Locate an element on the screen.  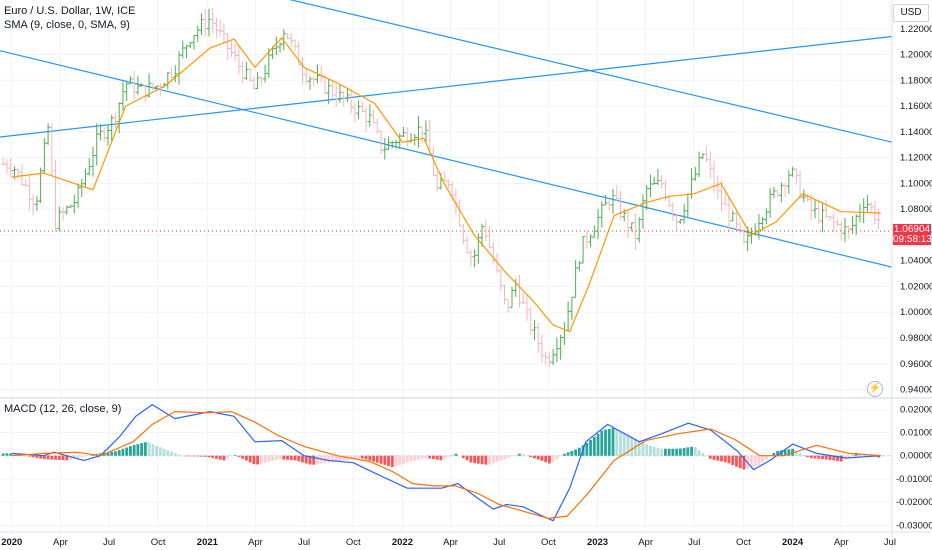
price-tick-label: 1.22000 is located at coordinates (916, 29).